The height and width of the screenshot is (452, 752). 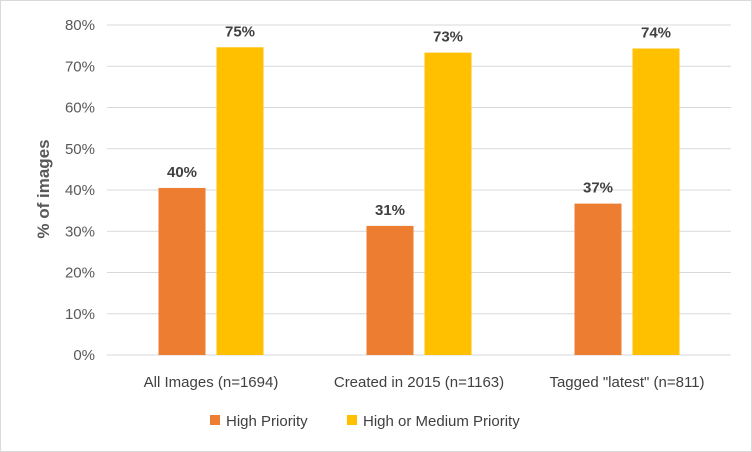 I want to click on y-tick-label: 30%, so click(x=80, y=231).